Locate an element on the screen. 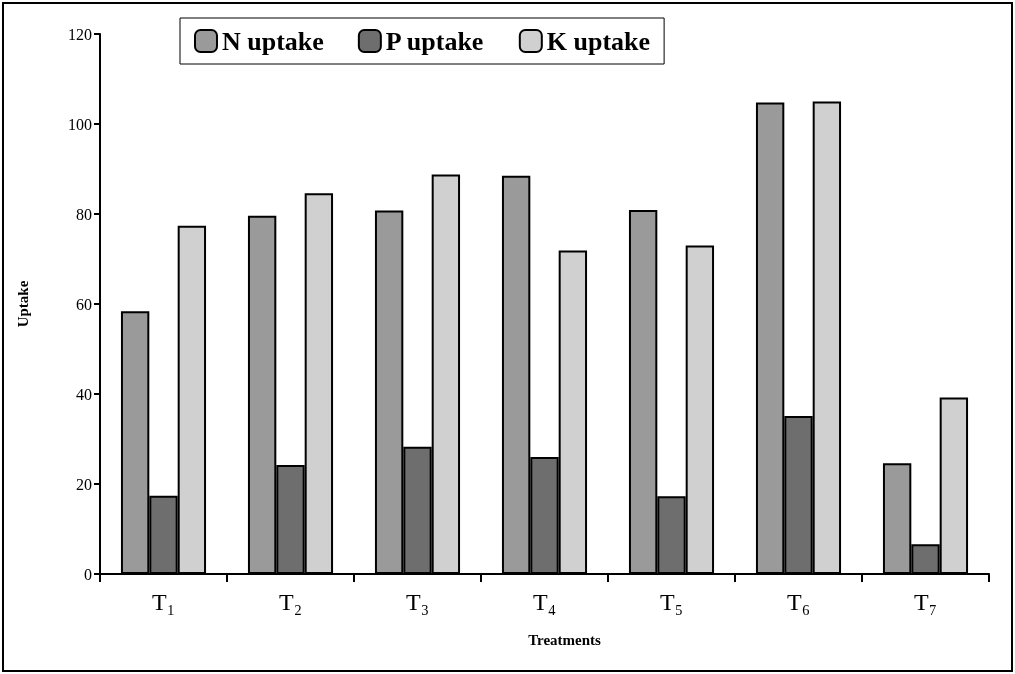 This screenshot has width=1015, height=674. y-tick-label: 120 is located at coordinates (80, 34).